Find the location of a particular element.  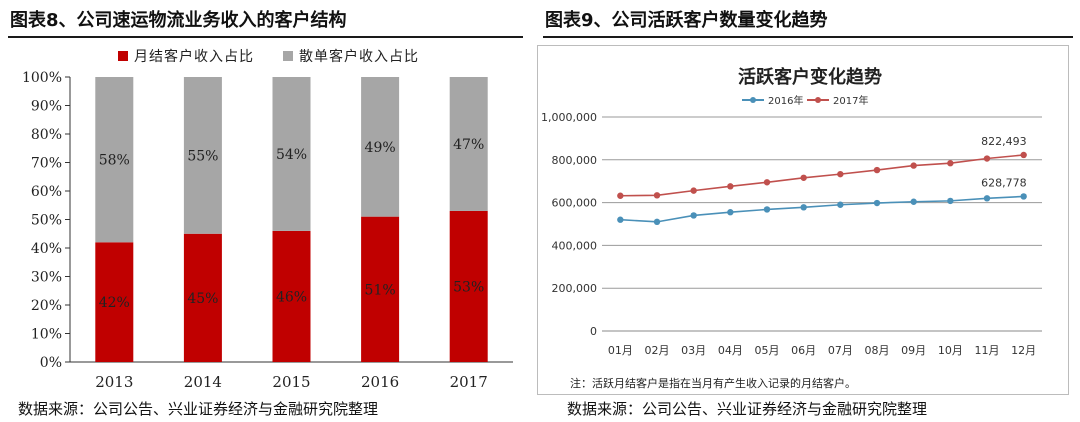

x-tick-label: 09月 is located at coordinates (913, 350).